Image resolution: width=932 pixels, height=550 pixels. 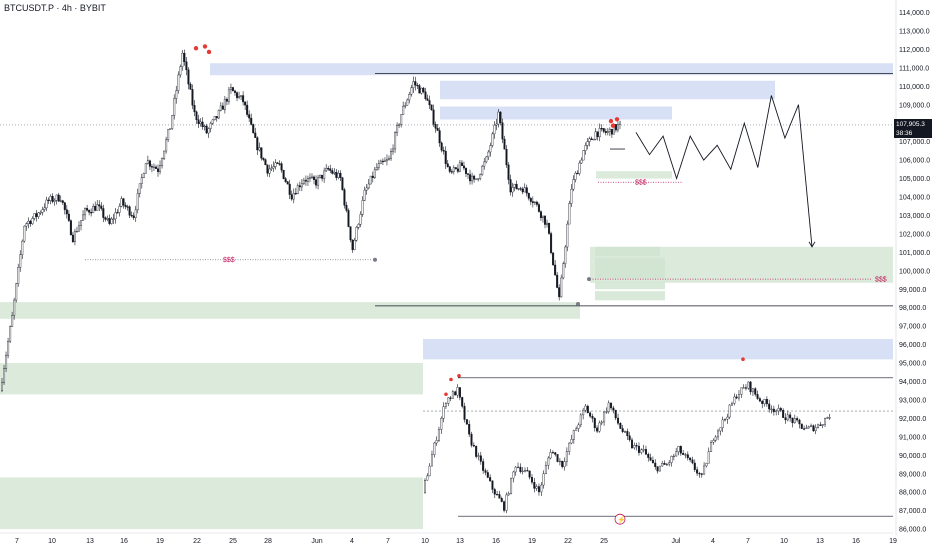 I want to click on y-tick-label: 104,000.0, so click(x=914, y=198).